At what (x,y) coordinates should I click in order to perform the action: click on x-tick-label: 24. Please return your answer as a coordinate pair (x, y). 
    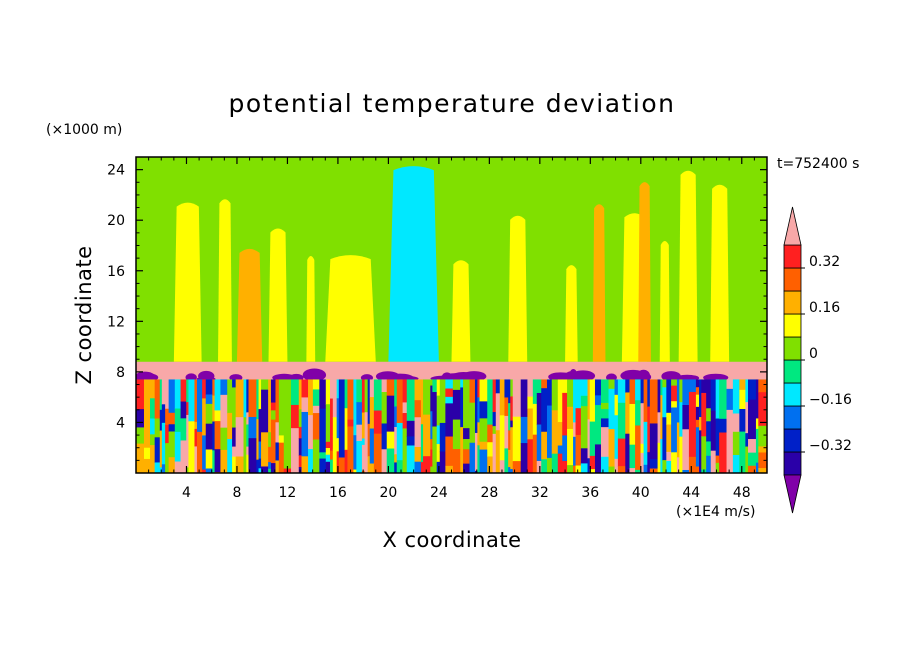
    Looking at the image, I should click on (439, 493).